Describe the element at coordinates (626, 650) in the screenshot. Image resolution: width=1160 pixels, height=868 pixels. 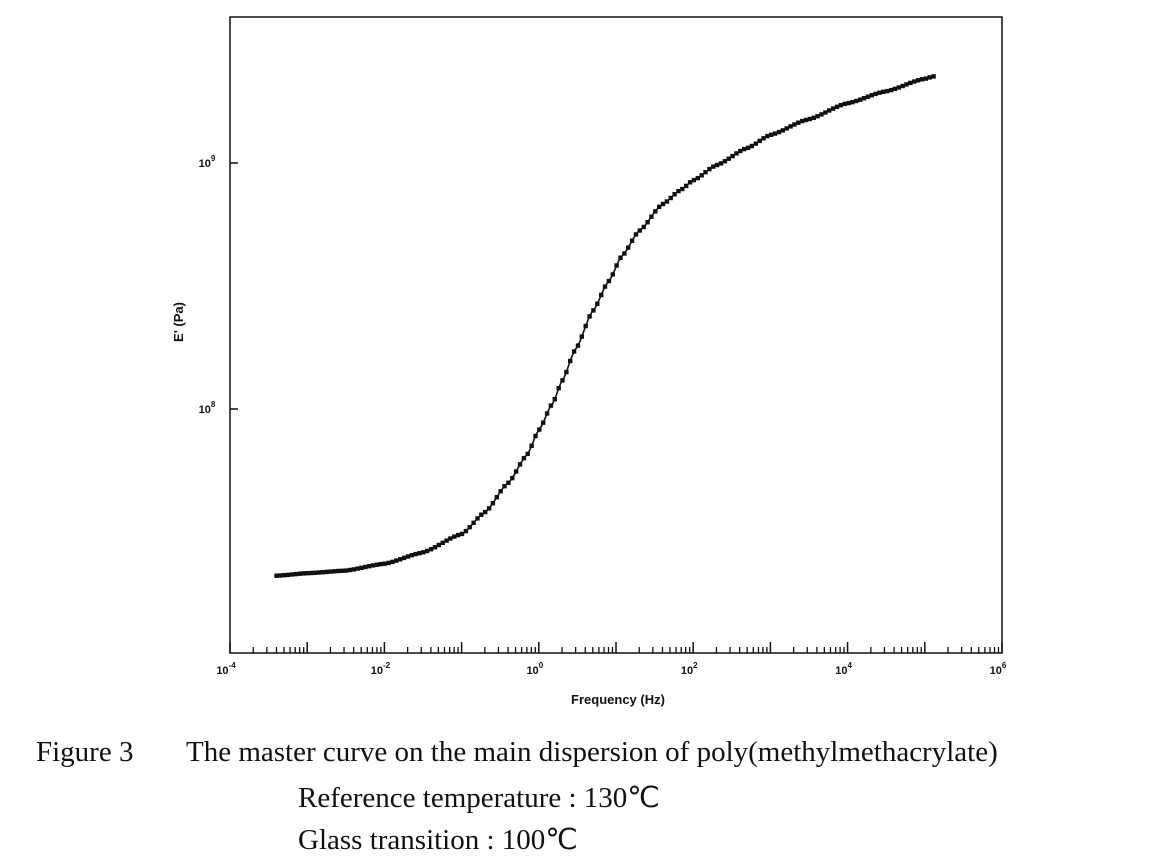
I see `x-minor-ticks` at that location.